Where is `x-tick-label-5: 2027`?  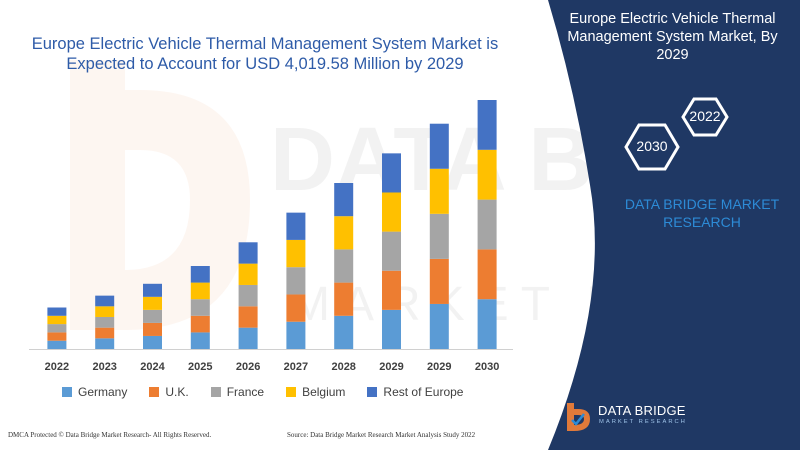 x-tick-label-5: 2027 is located at coordinates (296, 367).